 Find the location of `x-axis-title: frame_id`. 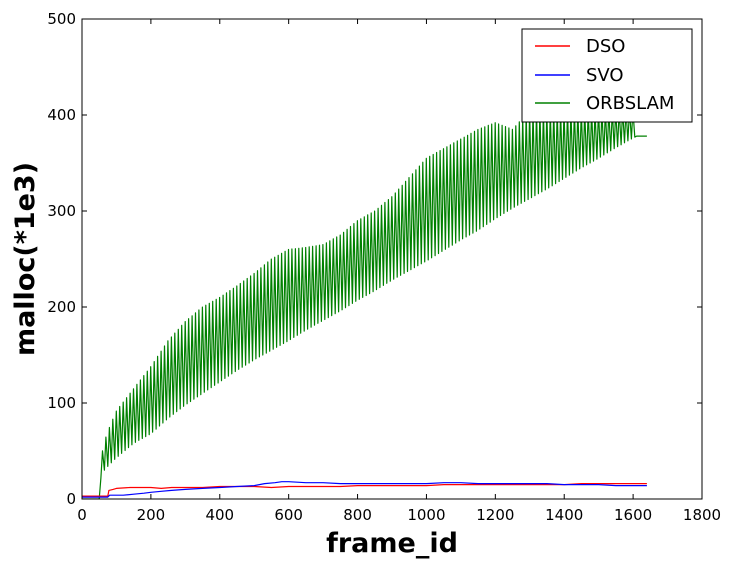

x-axis-title: frame_id is located at coordinates (392, 543).